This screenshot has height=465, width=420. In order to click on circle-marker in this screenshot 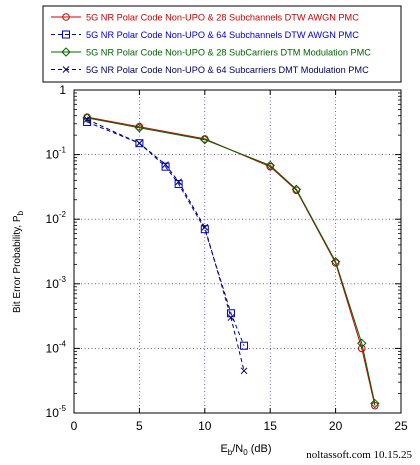, I will do `click(66, 17)`.